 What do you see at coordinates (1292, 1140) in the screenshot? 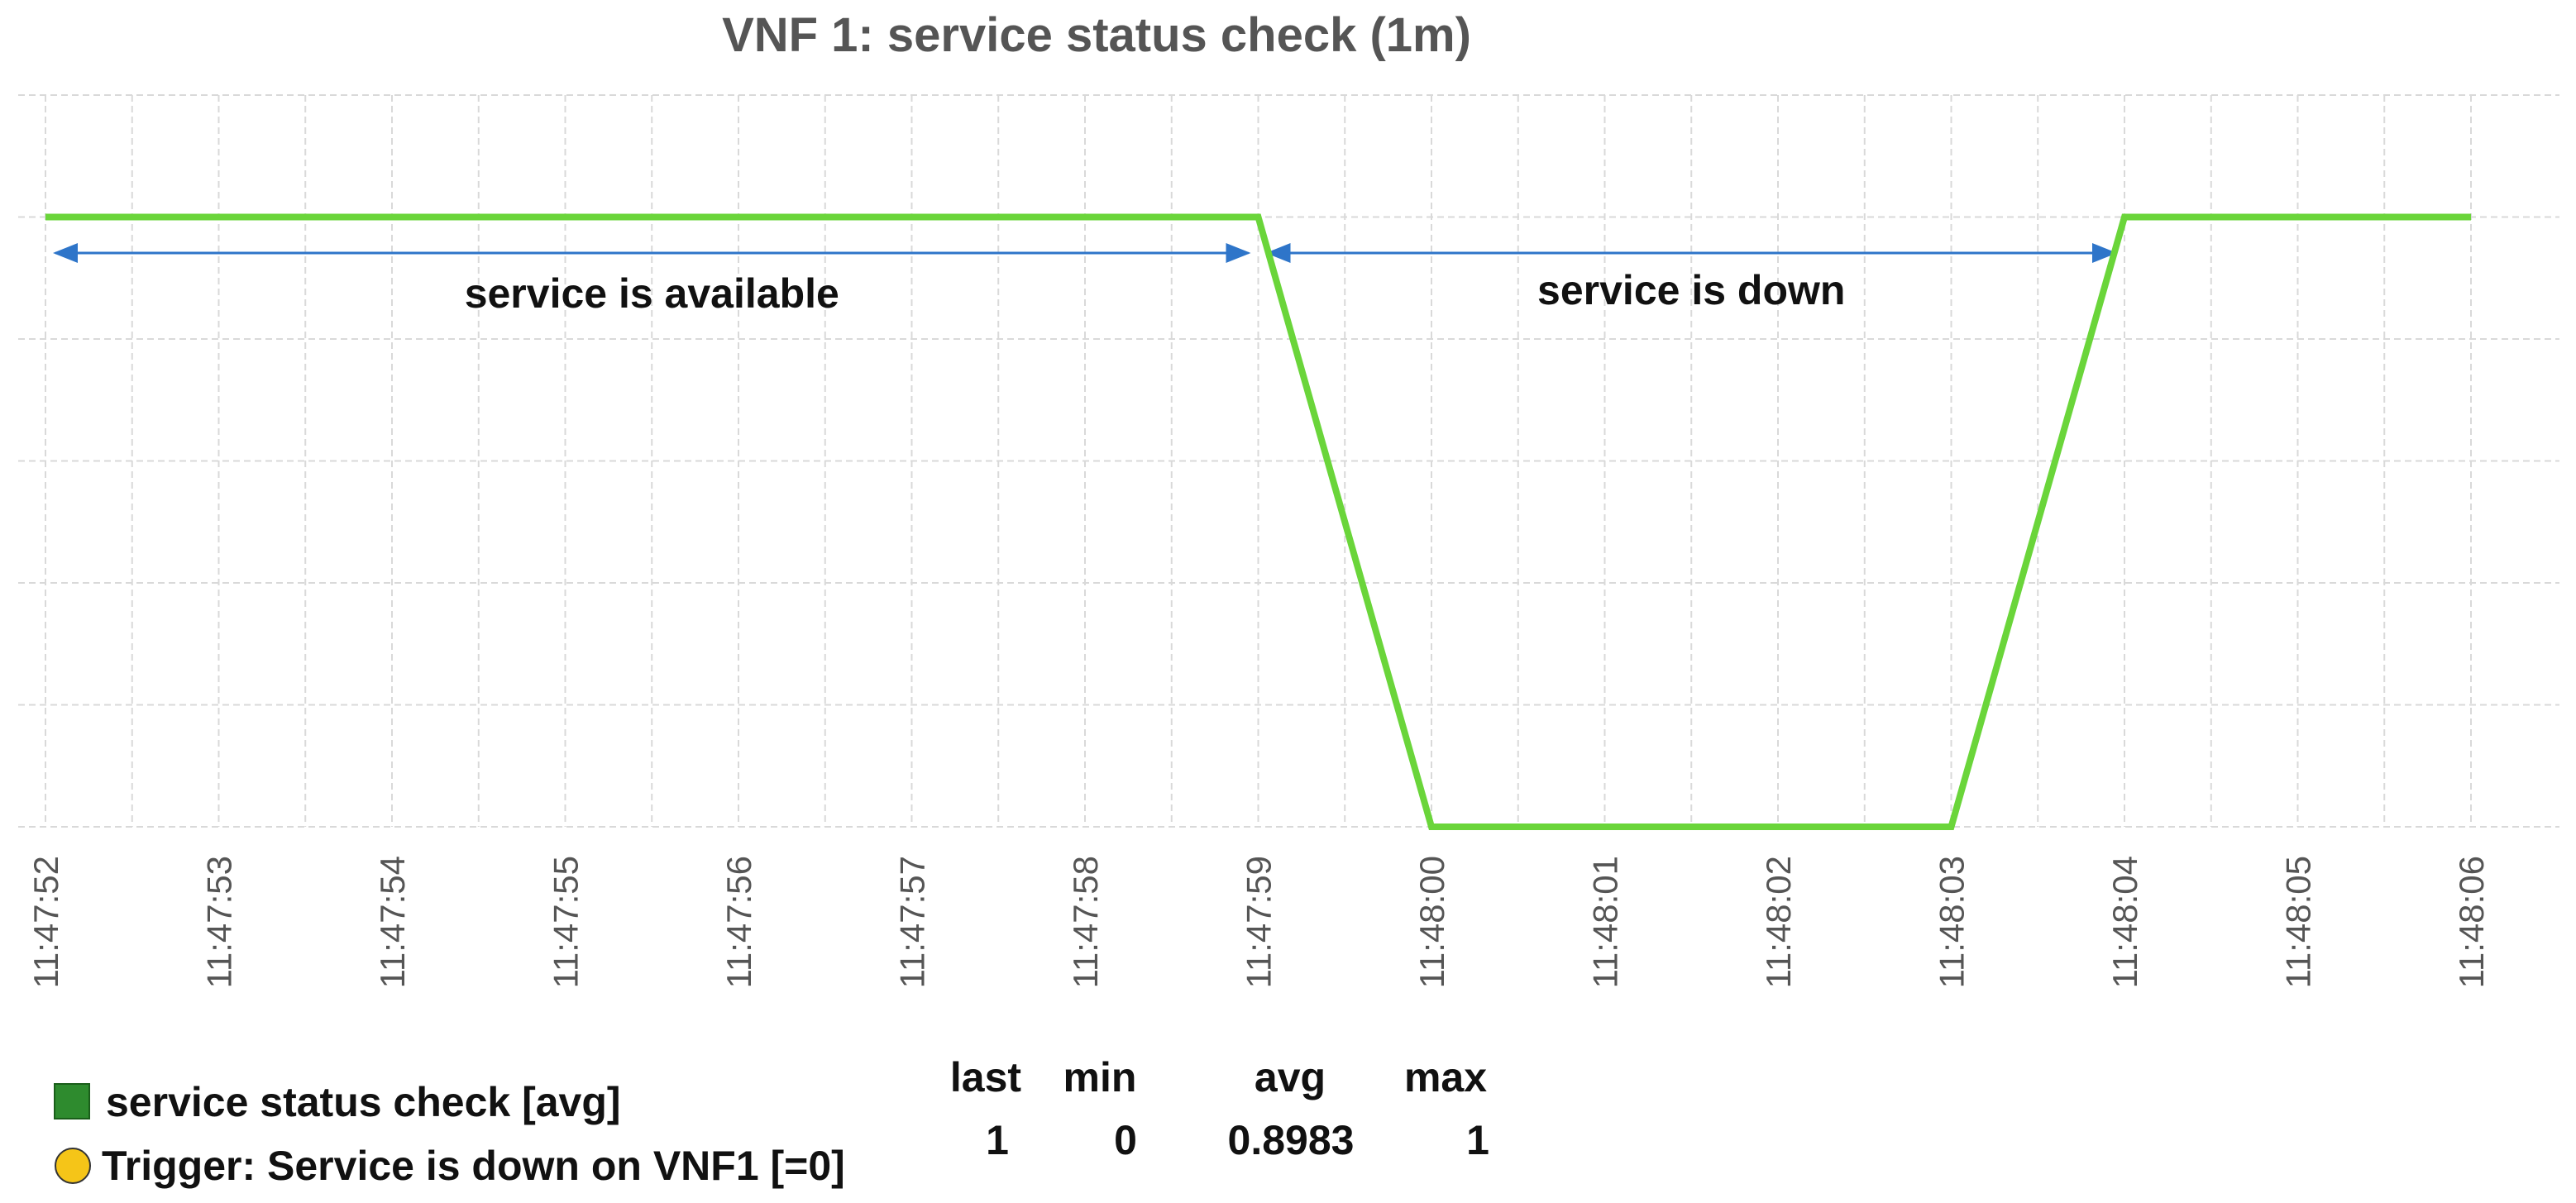
I see `stats-value: 0.8983` at bounding box center [1292, 1140].